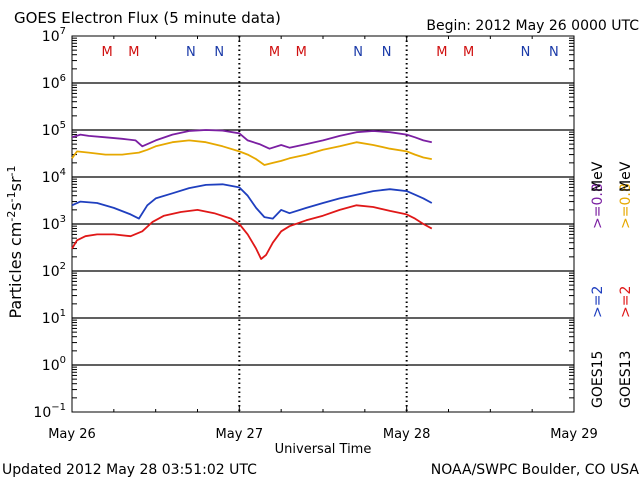 The width and height of the screenshot is (640, 480). I want to click on y-tick-label: 10⁵, so click(54, 129).